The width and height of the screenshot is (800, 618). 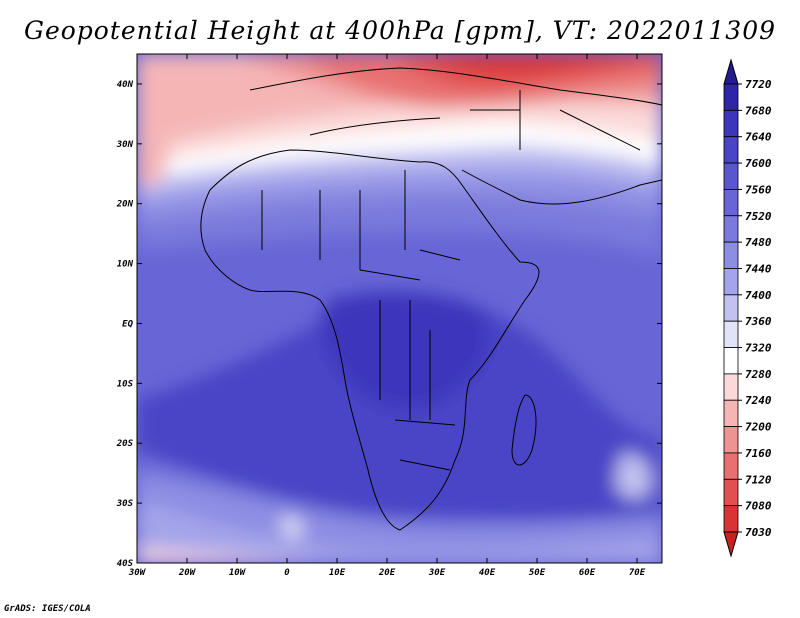 I want to click on lat-tick-label: 40S, so click(x=125, y=564).